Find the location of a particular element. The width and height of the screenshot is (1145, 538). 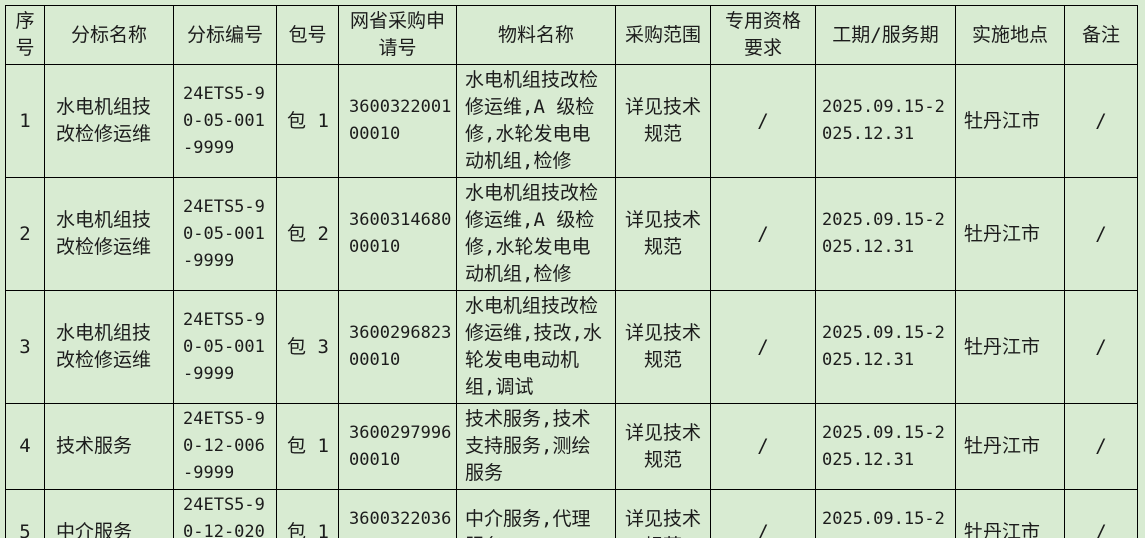

cell-section-name: 中介服务 is located at coordinates (109, 513).